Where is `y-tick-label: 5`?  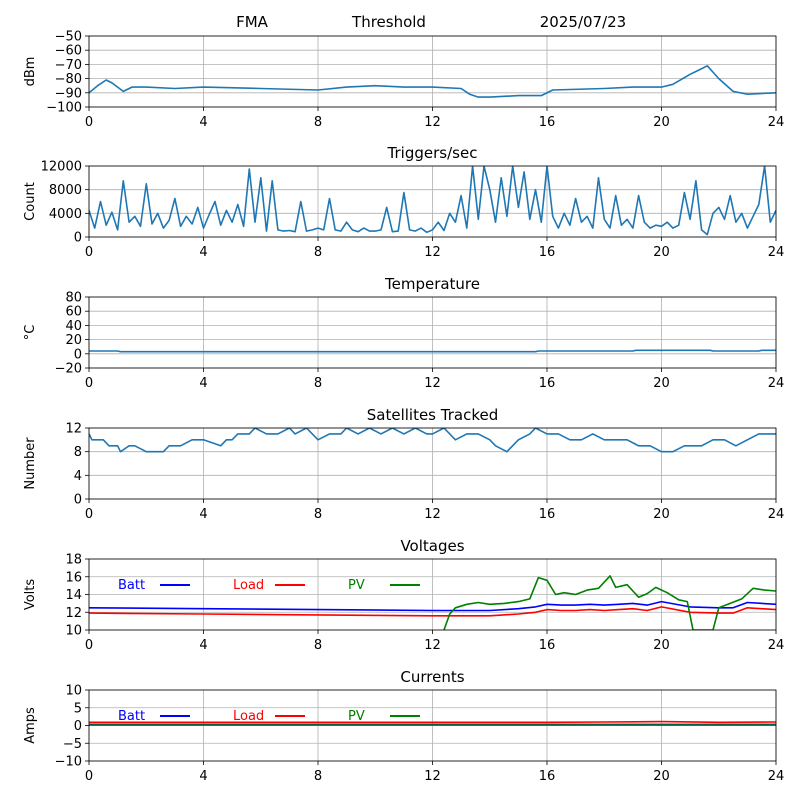 y-tick-label: 5 is located at coordinates (78, 708).